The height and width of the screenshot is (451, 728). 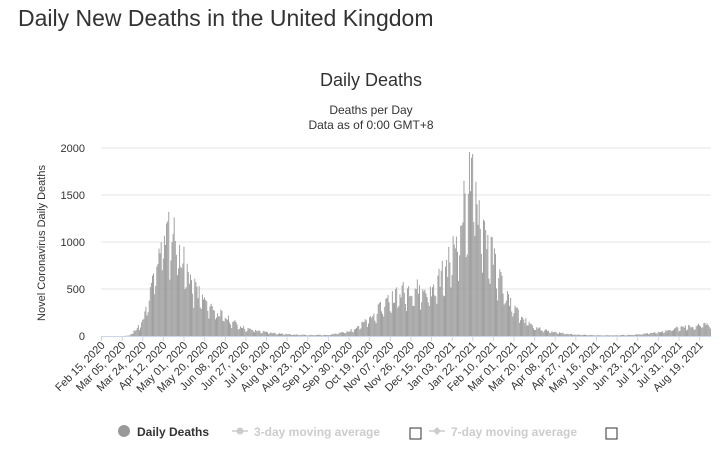 I want to click on legend-item-daily-deaths: Daily Deaths, so click(x=163, y=432).